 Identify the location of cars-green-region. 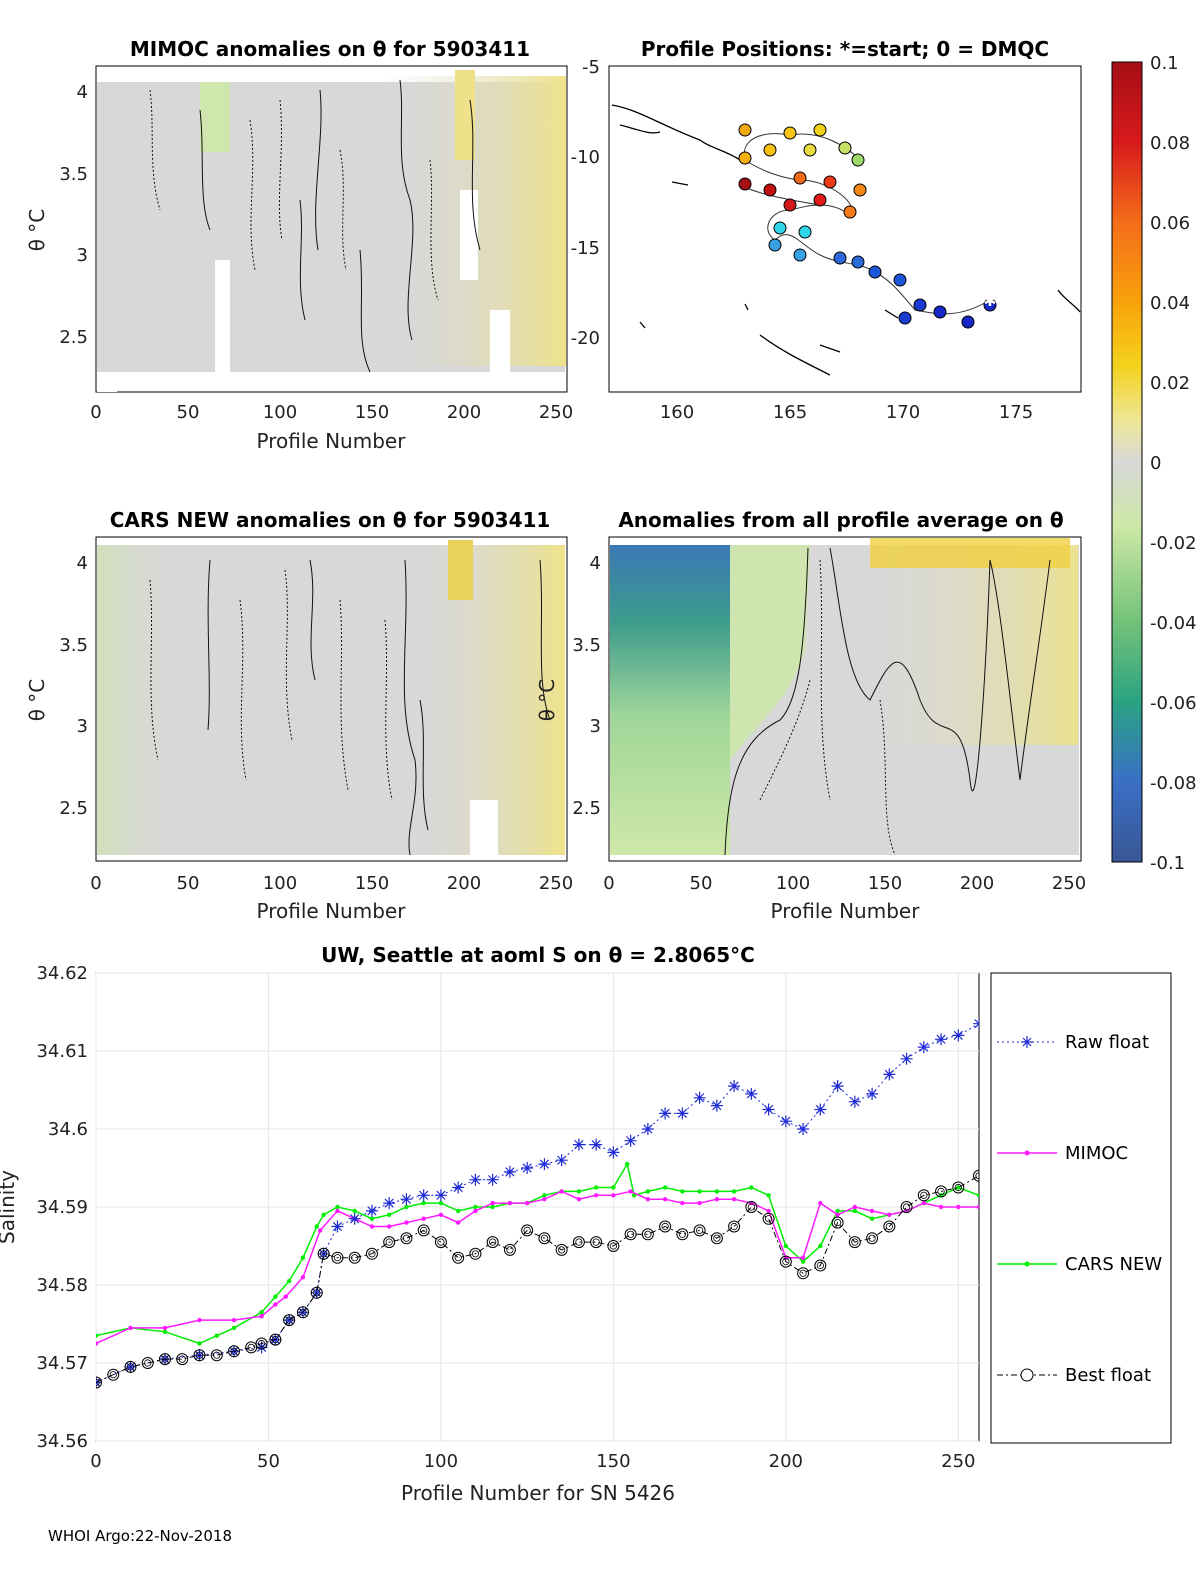
(142, 700).